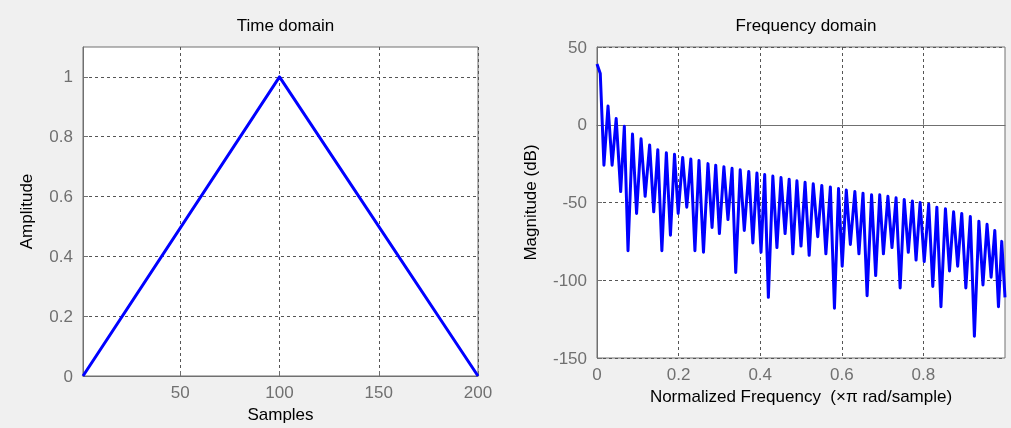 This screenshot has height=428, width=1011. What do you see at coordinates (569, 358) in the screenshot?
I see `y-tick-label: -150` at bounding box center [569, 358].